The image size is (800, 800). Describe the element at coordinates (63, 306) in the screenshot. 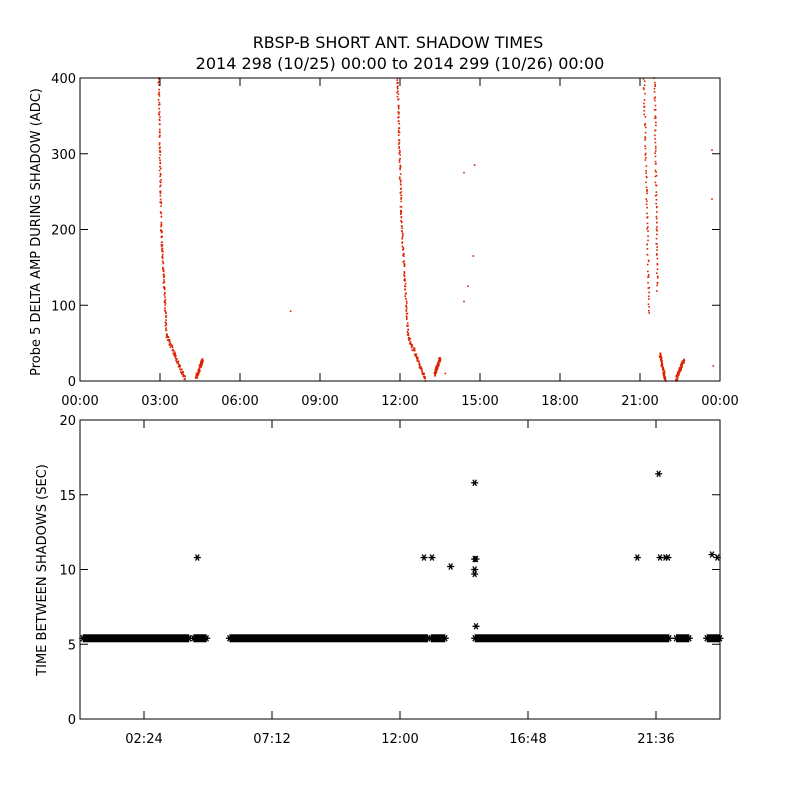

I see `y-tick-label: 100` at that location.